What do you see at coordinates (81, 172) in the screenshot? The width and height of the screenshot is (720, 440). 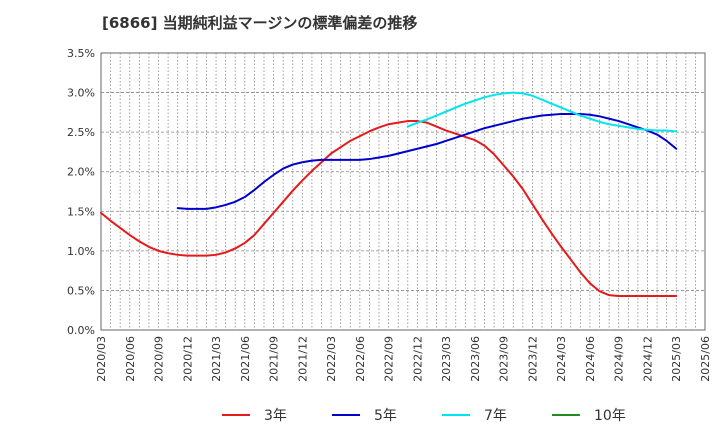 I see `y-tick-label: 2.0%` at bounding box center [81, 172].